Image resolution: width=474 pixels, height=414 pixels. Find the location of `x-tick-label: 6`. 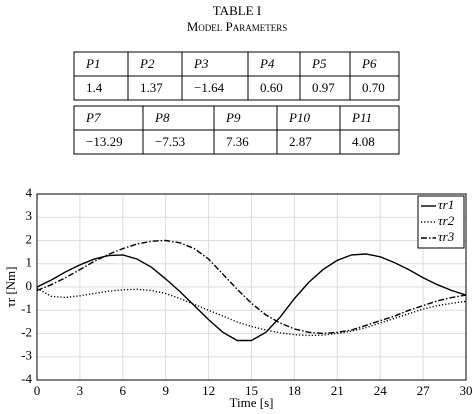

x-tick-label: 6 is located at coordinates (123, 390).